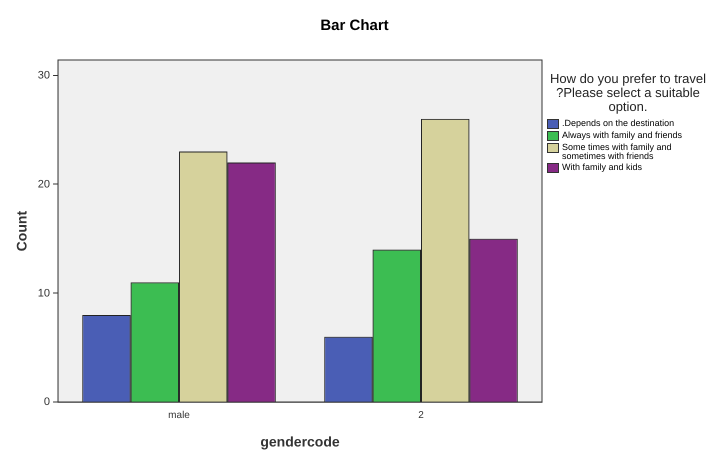 This screenshot has height=459, width=709. I want to click on y-tick-label: 20, so click(44, 184).